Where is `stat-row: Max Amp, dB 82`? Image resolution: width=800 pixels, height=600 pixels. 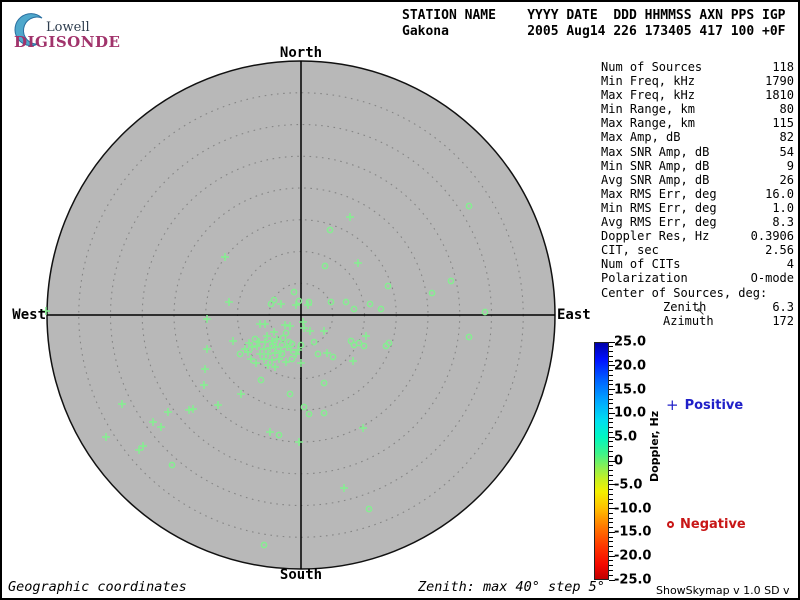 stat-row: Max Amp, dB 82 is located at coordinates (697, 137).